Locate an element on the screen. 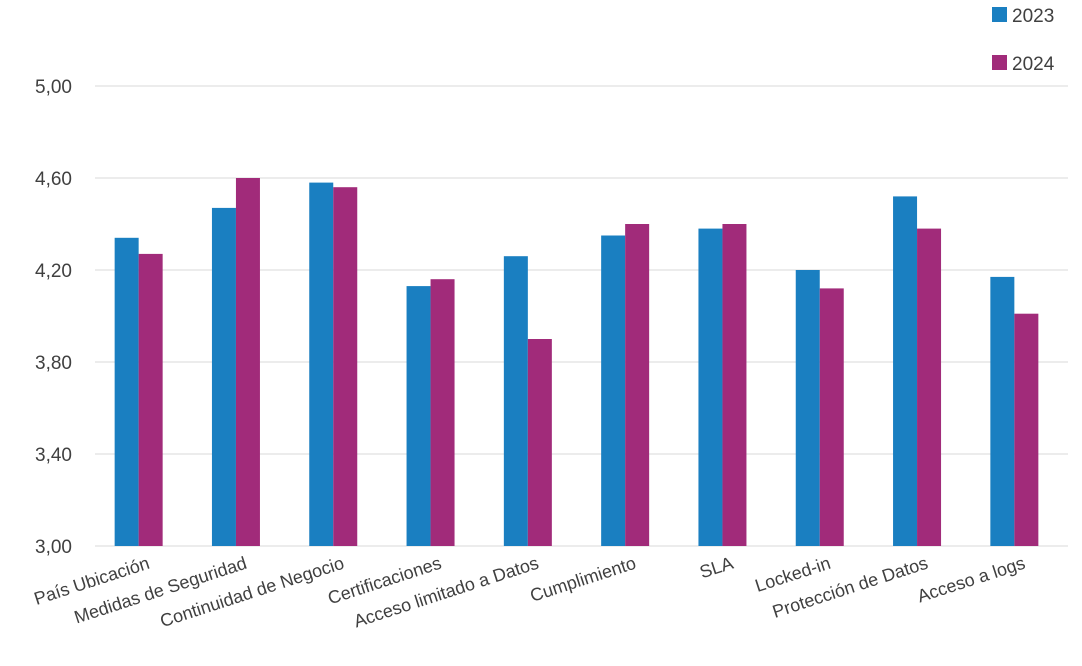 The width and height of the screenshot is (1082, 666). y-tick-label: 3,40 is located at coordinates (53, 455).